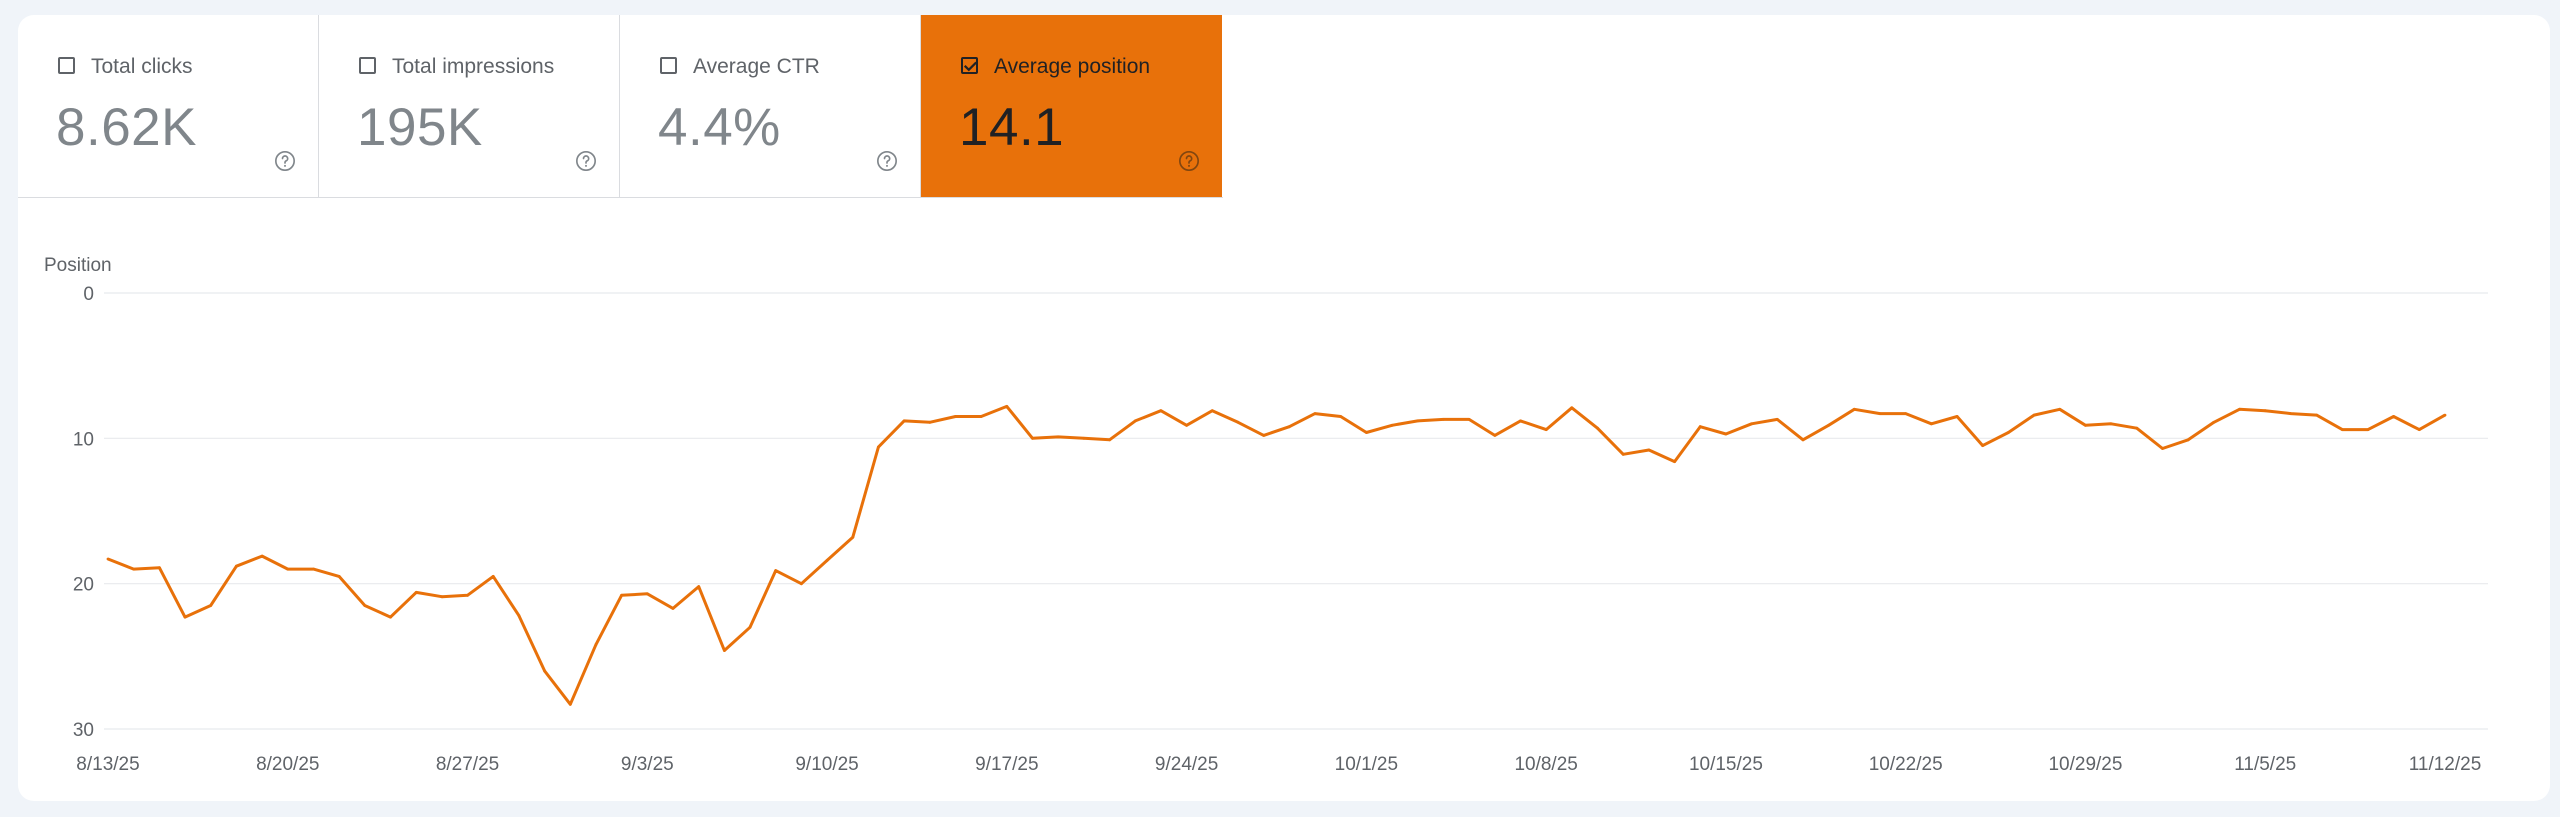  I want to click on metric-tile-total-clicks: Total clicks 8.62K, so click(168, 106).